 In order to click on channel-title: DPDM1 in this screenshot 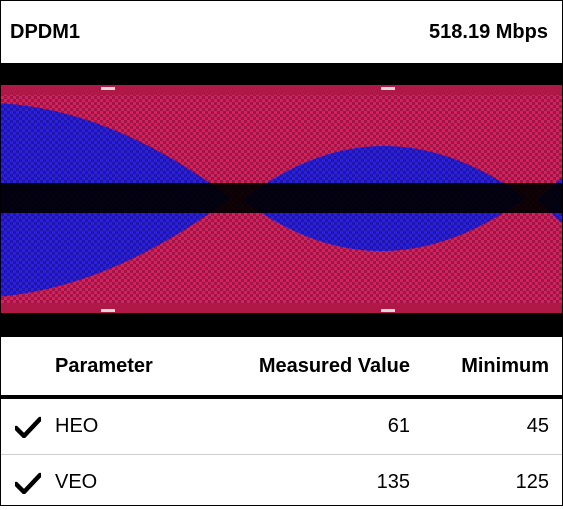, I will do `click(45, 31)`.